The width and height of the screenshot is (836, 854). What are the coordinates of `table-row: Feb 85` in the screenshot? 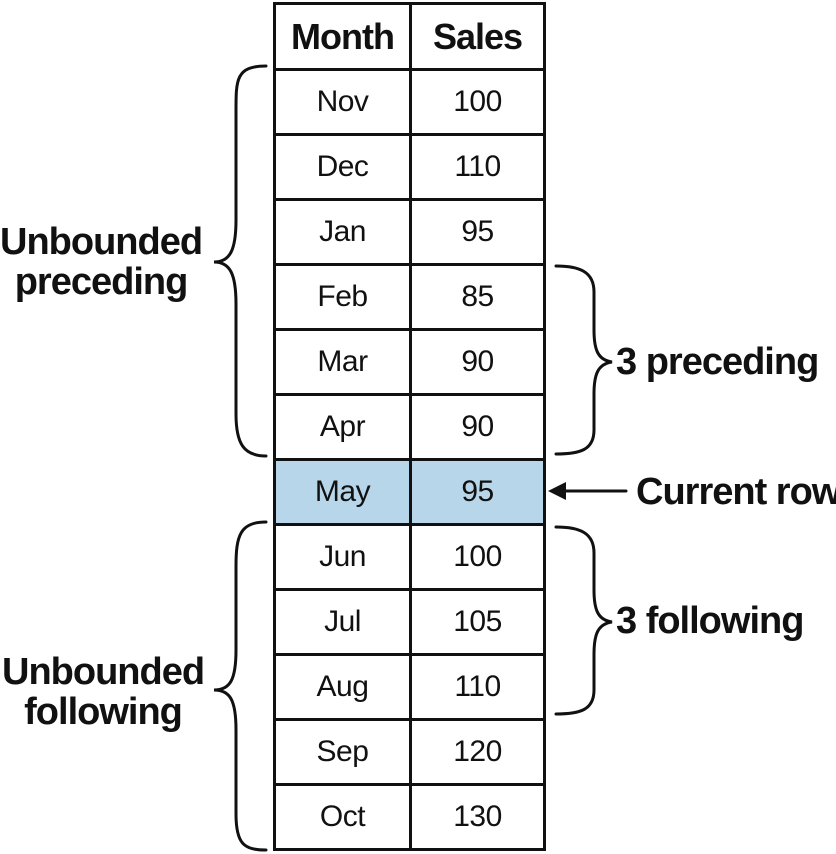 It's located at (409, 295).